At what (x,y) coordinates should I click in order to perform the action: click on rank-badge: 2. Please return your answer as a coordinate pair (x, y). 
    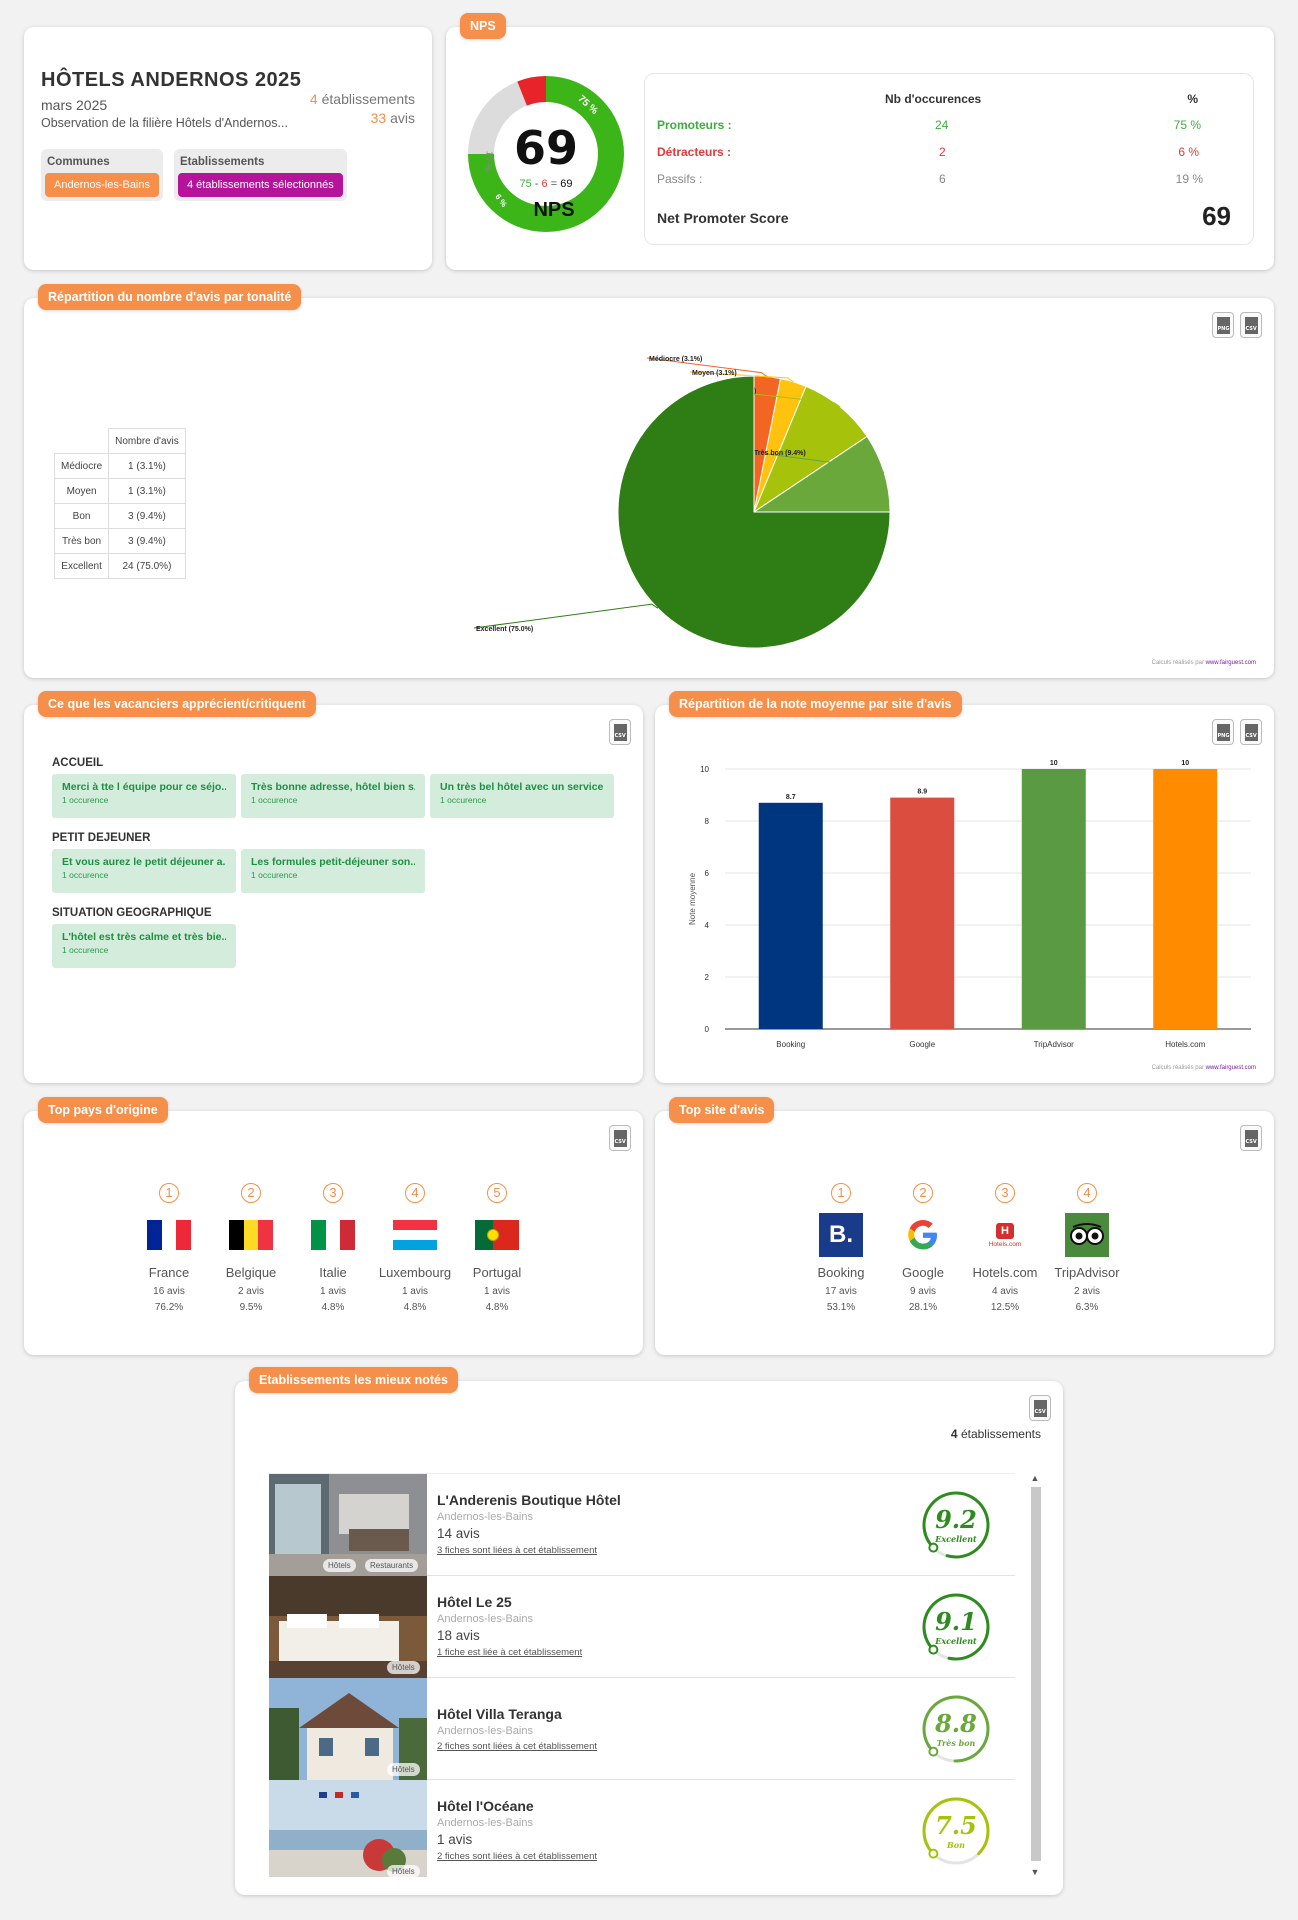
    Looking at the image, I should click on (923, 1193).